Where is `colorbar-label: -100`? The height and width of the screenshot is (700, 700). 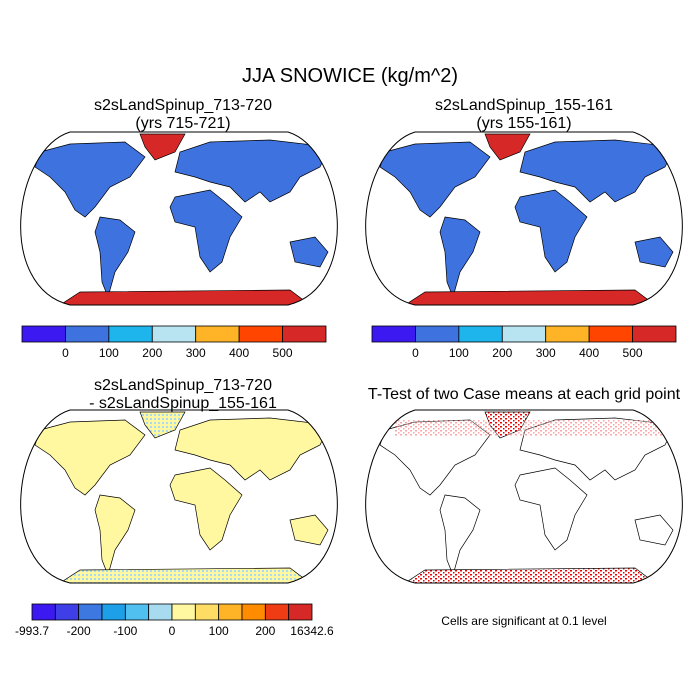 colorbar-label: -100 is located at coordinates (125, 631).